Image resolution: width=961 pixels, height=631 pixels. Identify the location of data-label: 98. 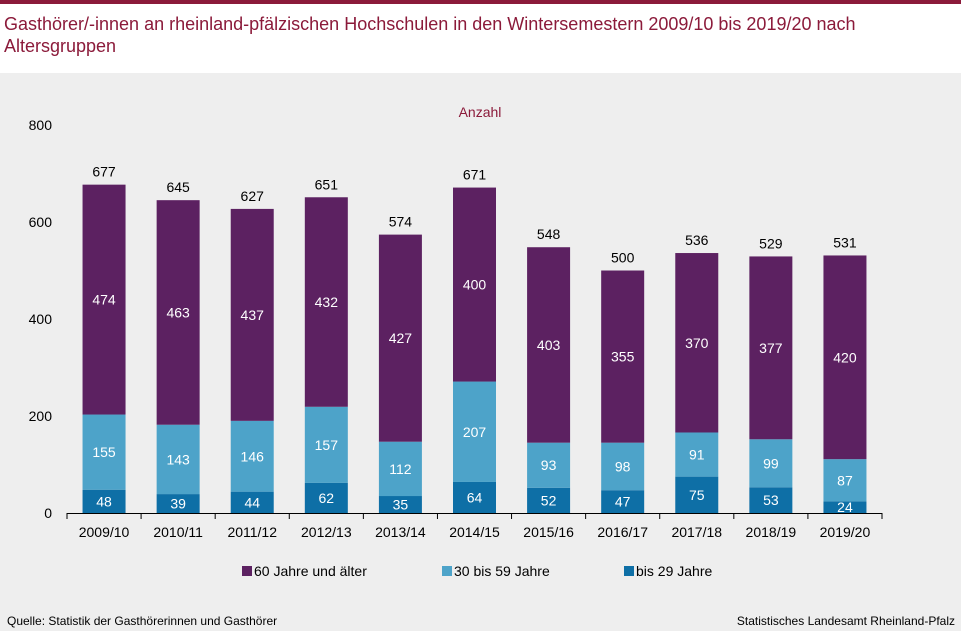
(623, 466).